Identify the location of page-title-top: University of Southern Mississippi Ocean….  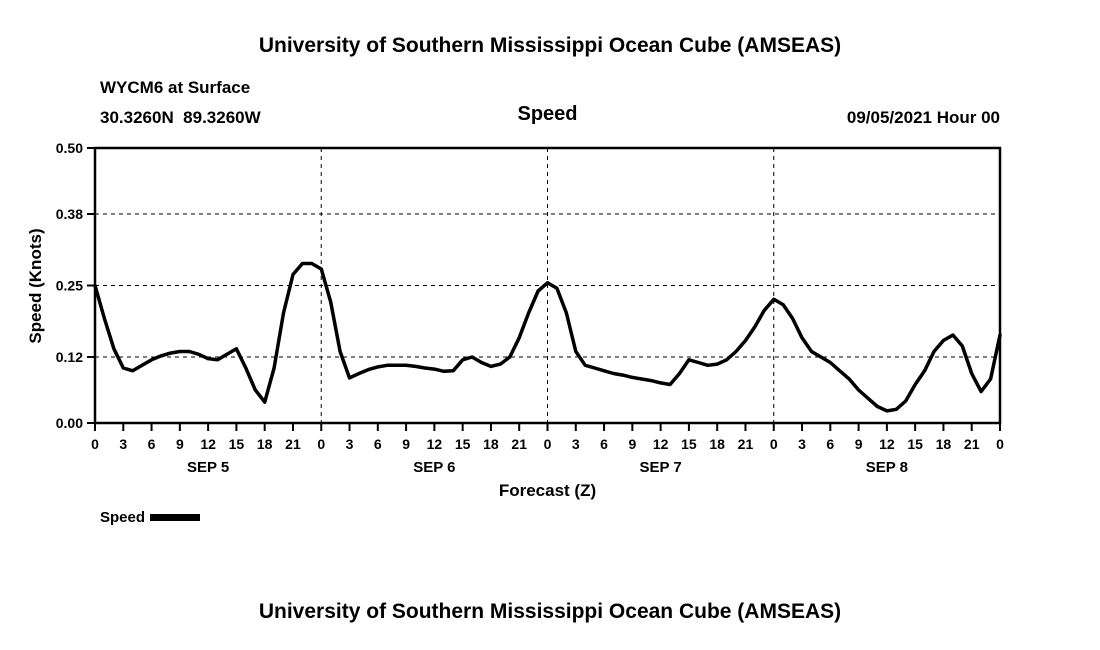
(550, 45).